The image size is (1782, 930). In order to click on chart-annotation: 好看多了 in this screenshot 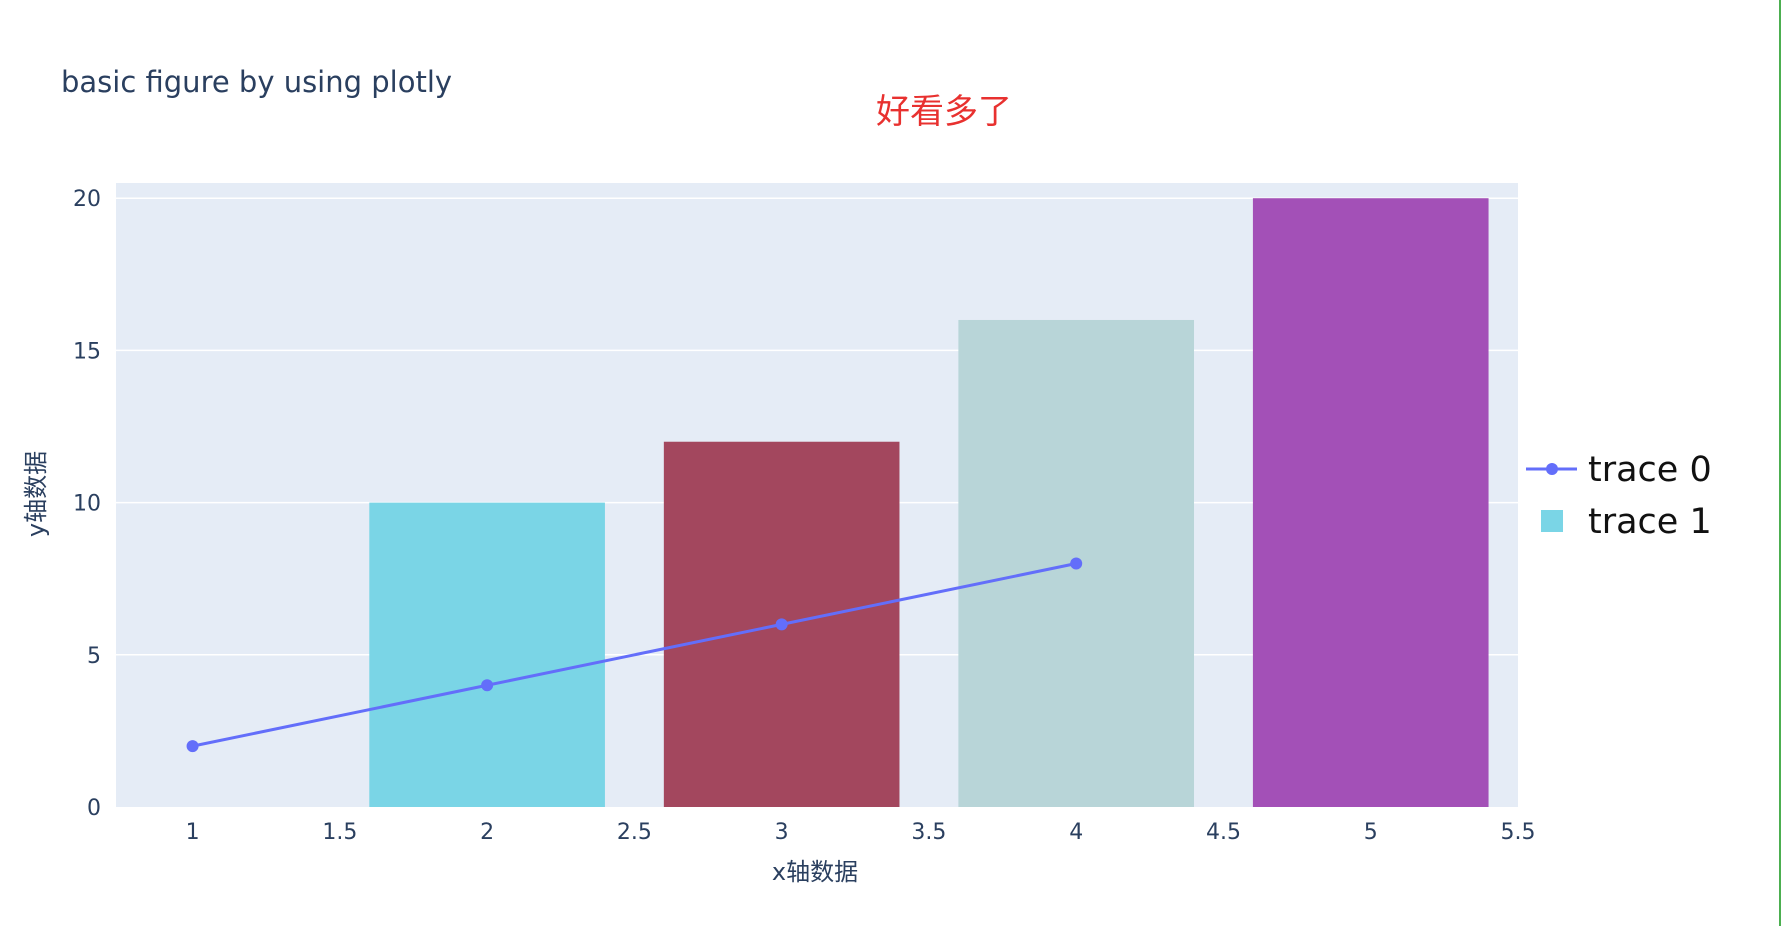, I will do `click(944, 112)`.